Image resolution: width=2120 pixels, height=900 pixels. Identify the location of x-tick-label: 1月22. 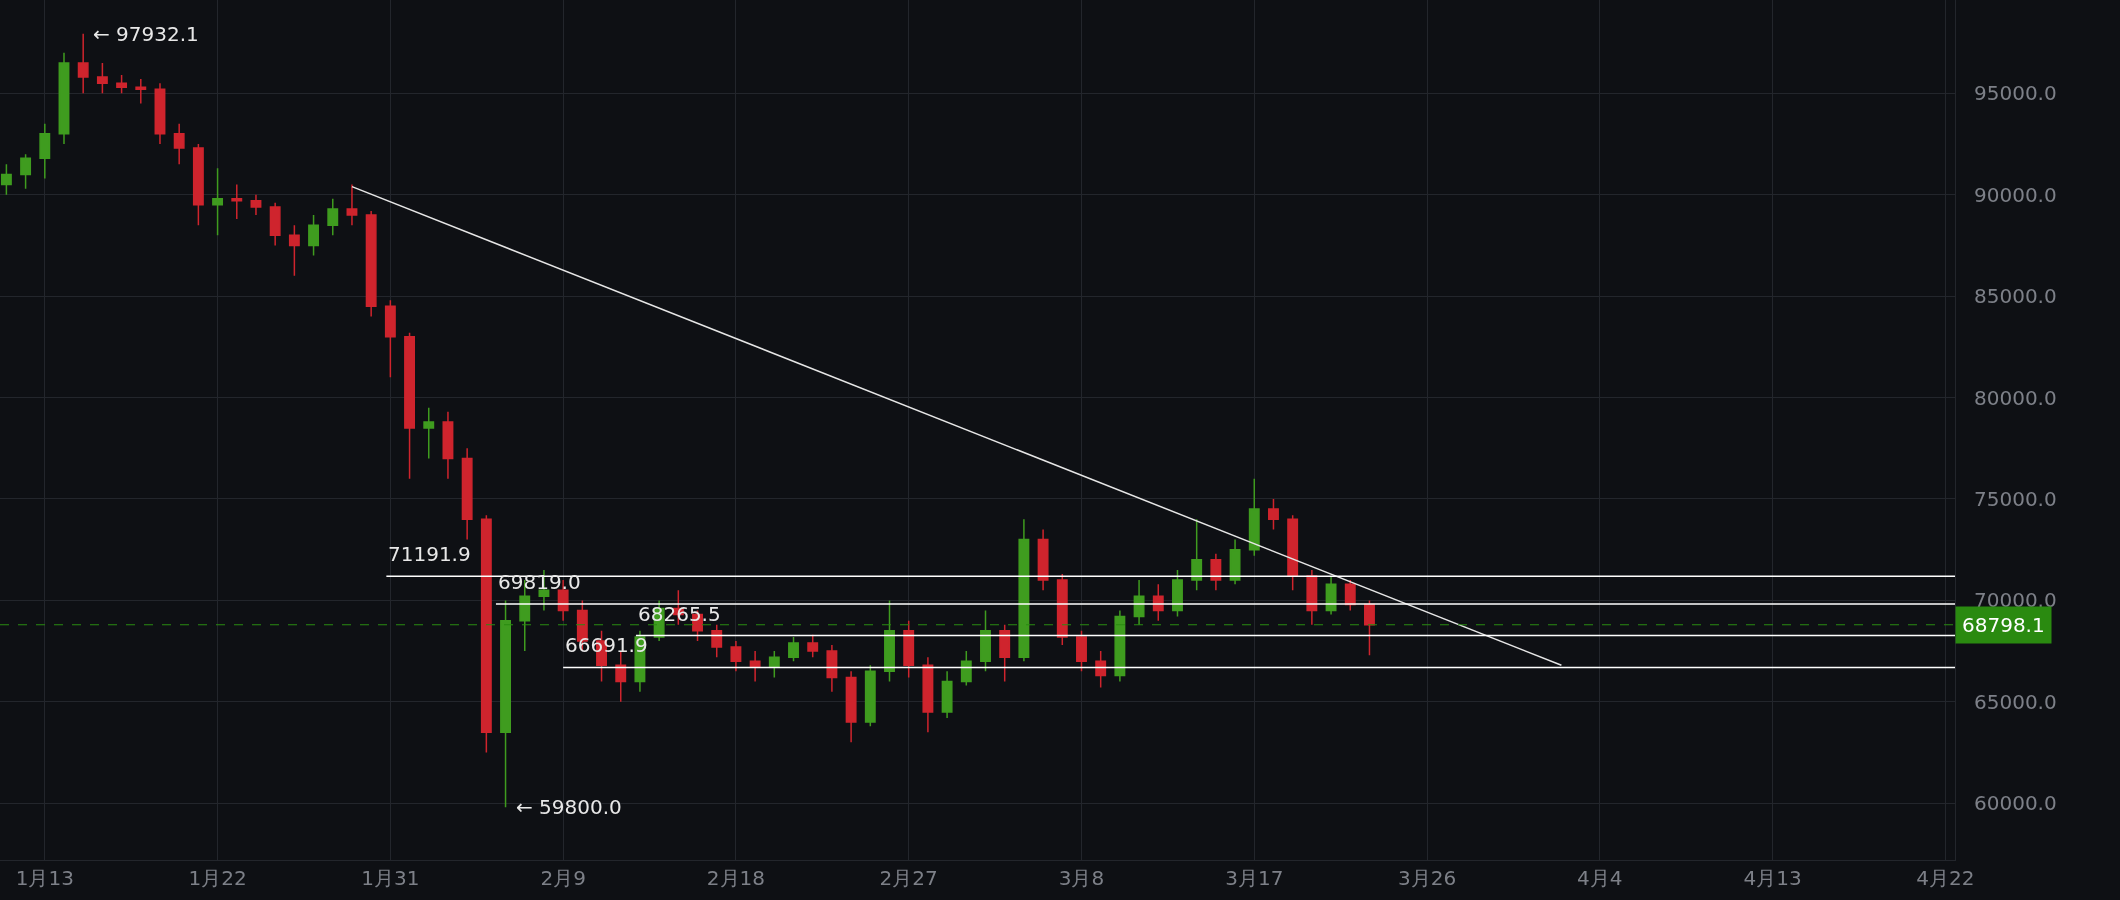
(217, 878).